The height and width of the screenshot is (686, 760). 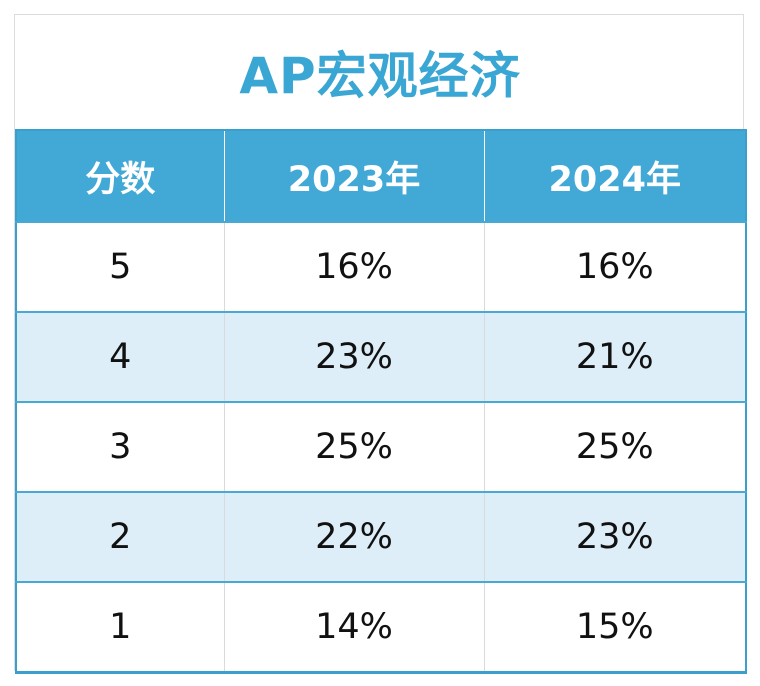 What do you see at coordinates (120, 266) in the screenshot?
I see `score-cell: 5` at bounding box center [120, 266].